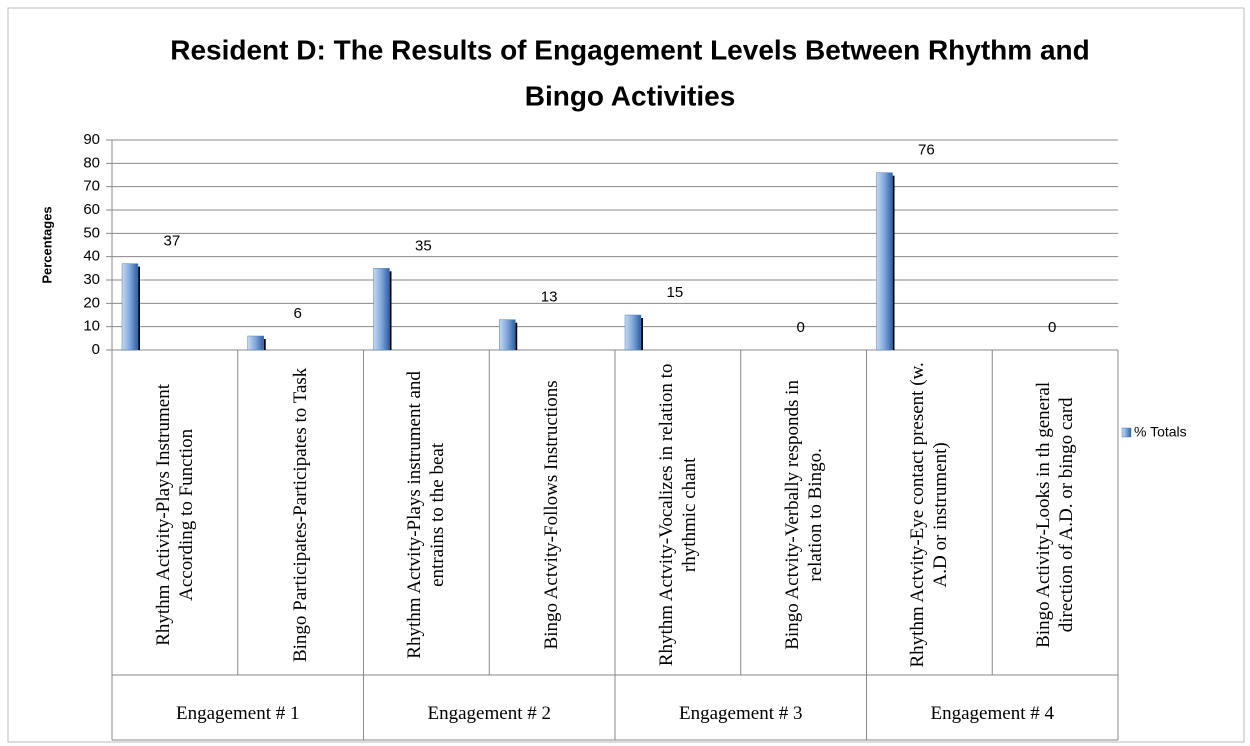 The height and width of the screenshot is (746, 1250). What do you see at coordinates (172, 241) in the screenshot?
I see `data-label: 37` at bounding box center [172, 241].